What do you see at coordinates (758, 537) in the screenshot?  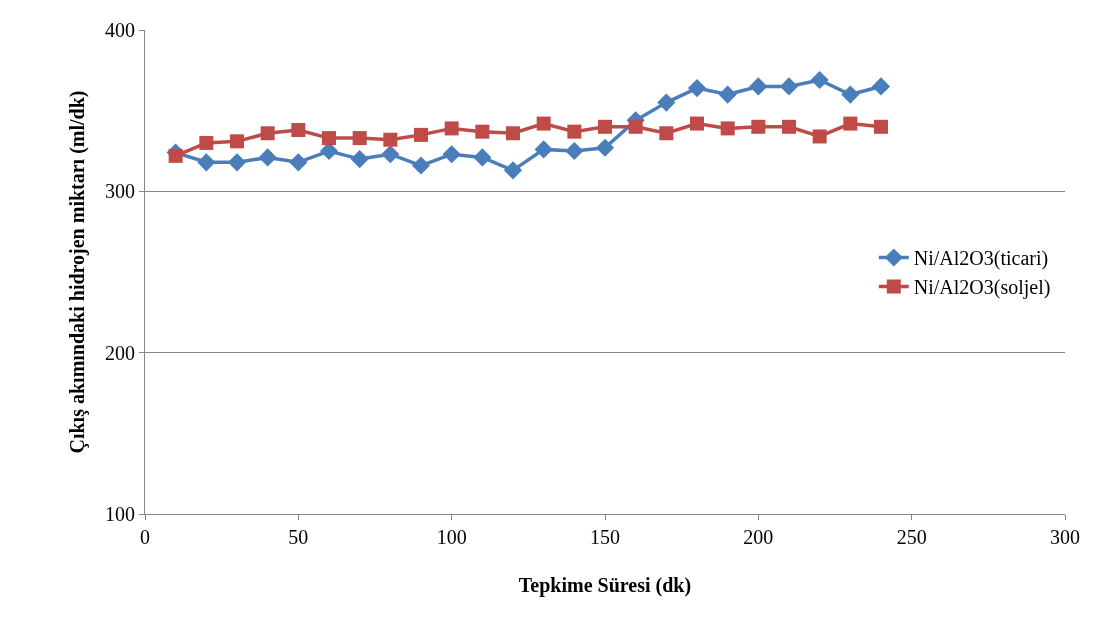 I see `x-tick-label: 200` at bounding box center [758, 537].